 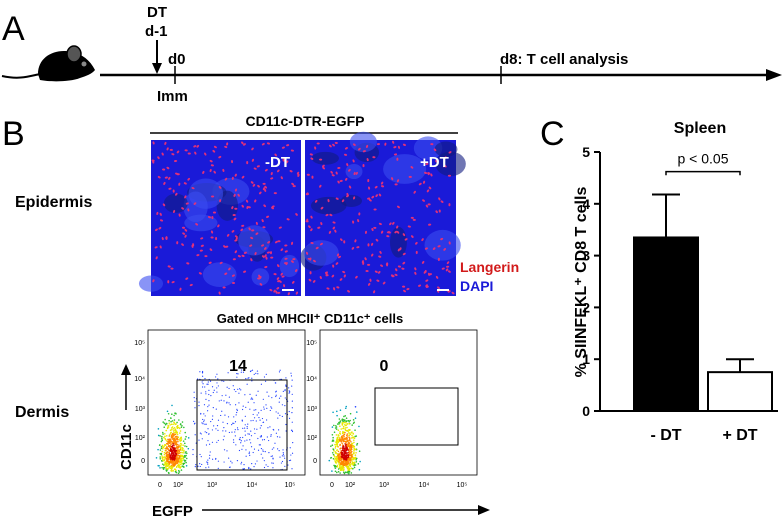 I want to click on y-tick-label: 4, so click(x=586, y=204).